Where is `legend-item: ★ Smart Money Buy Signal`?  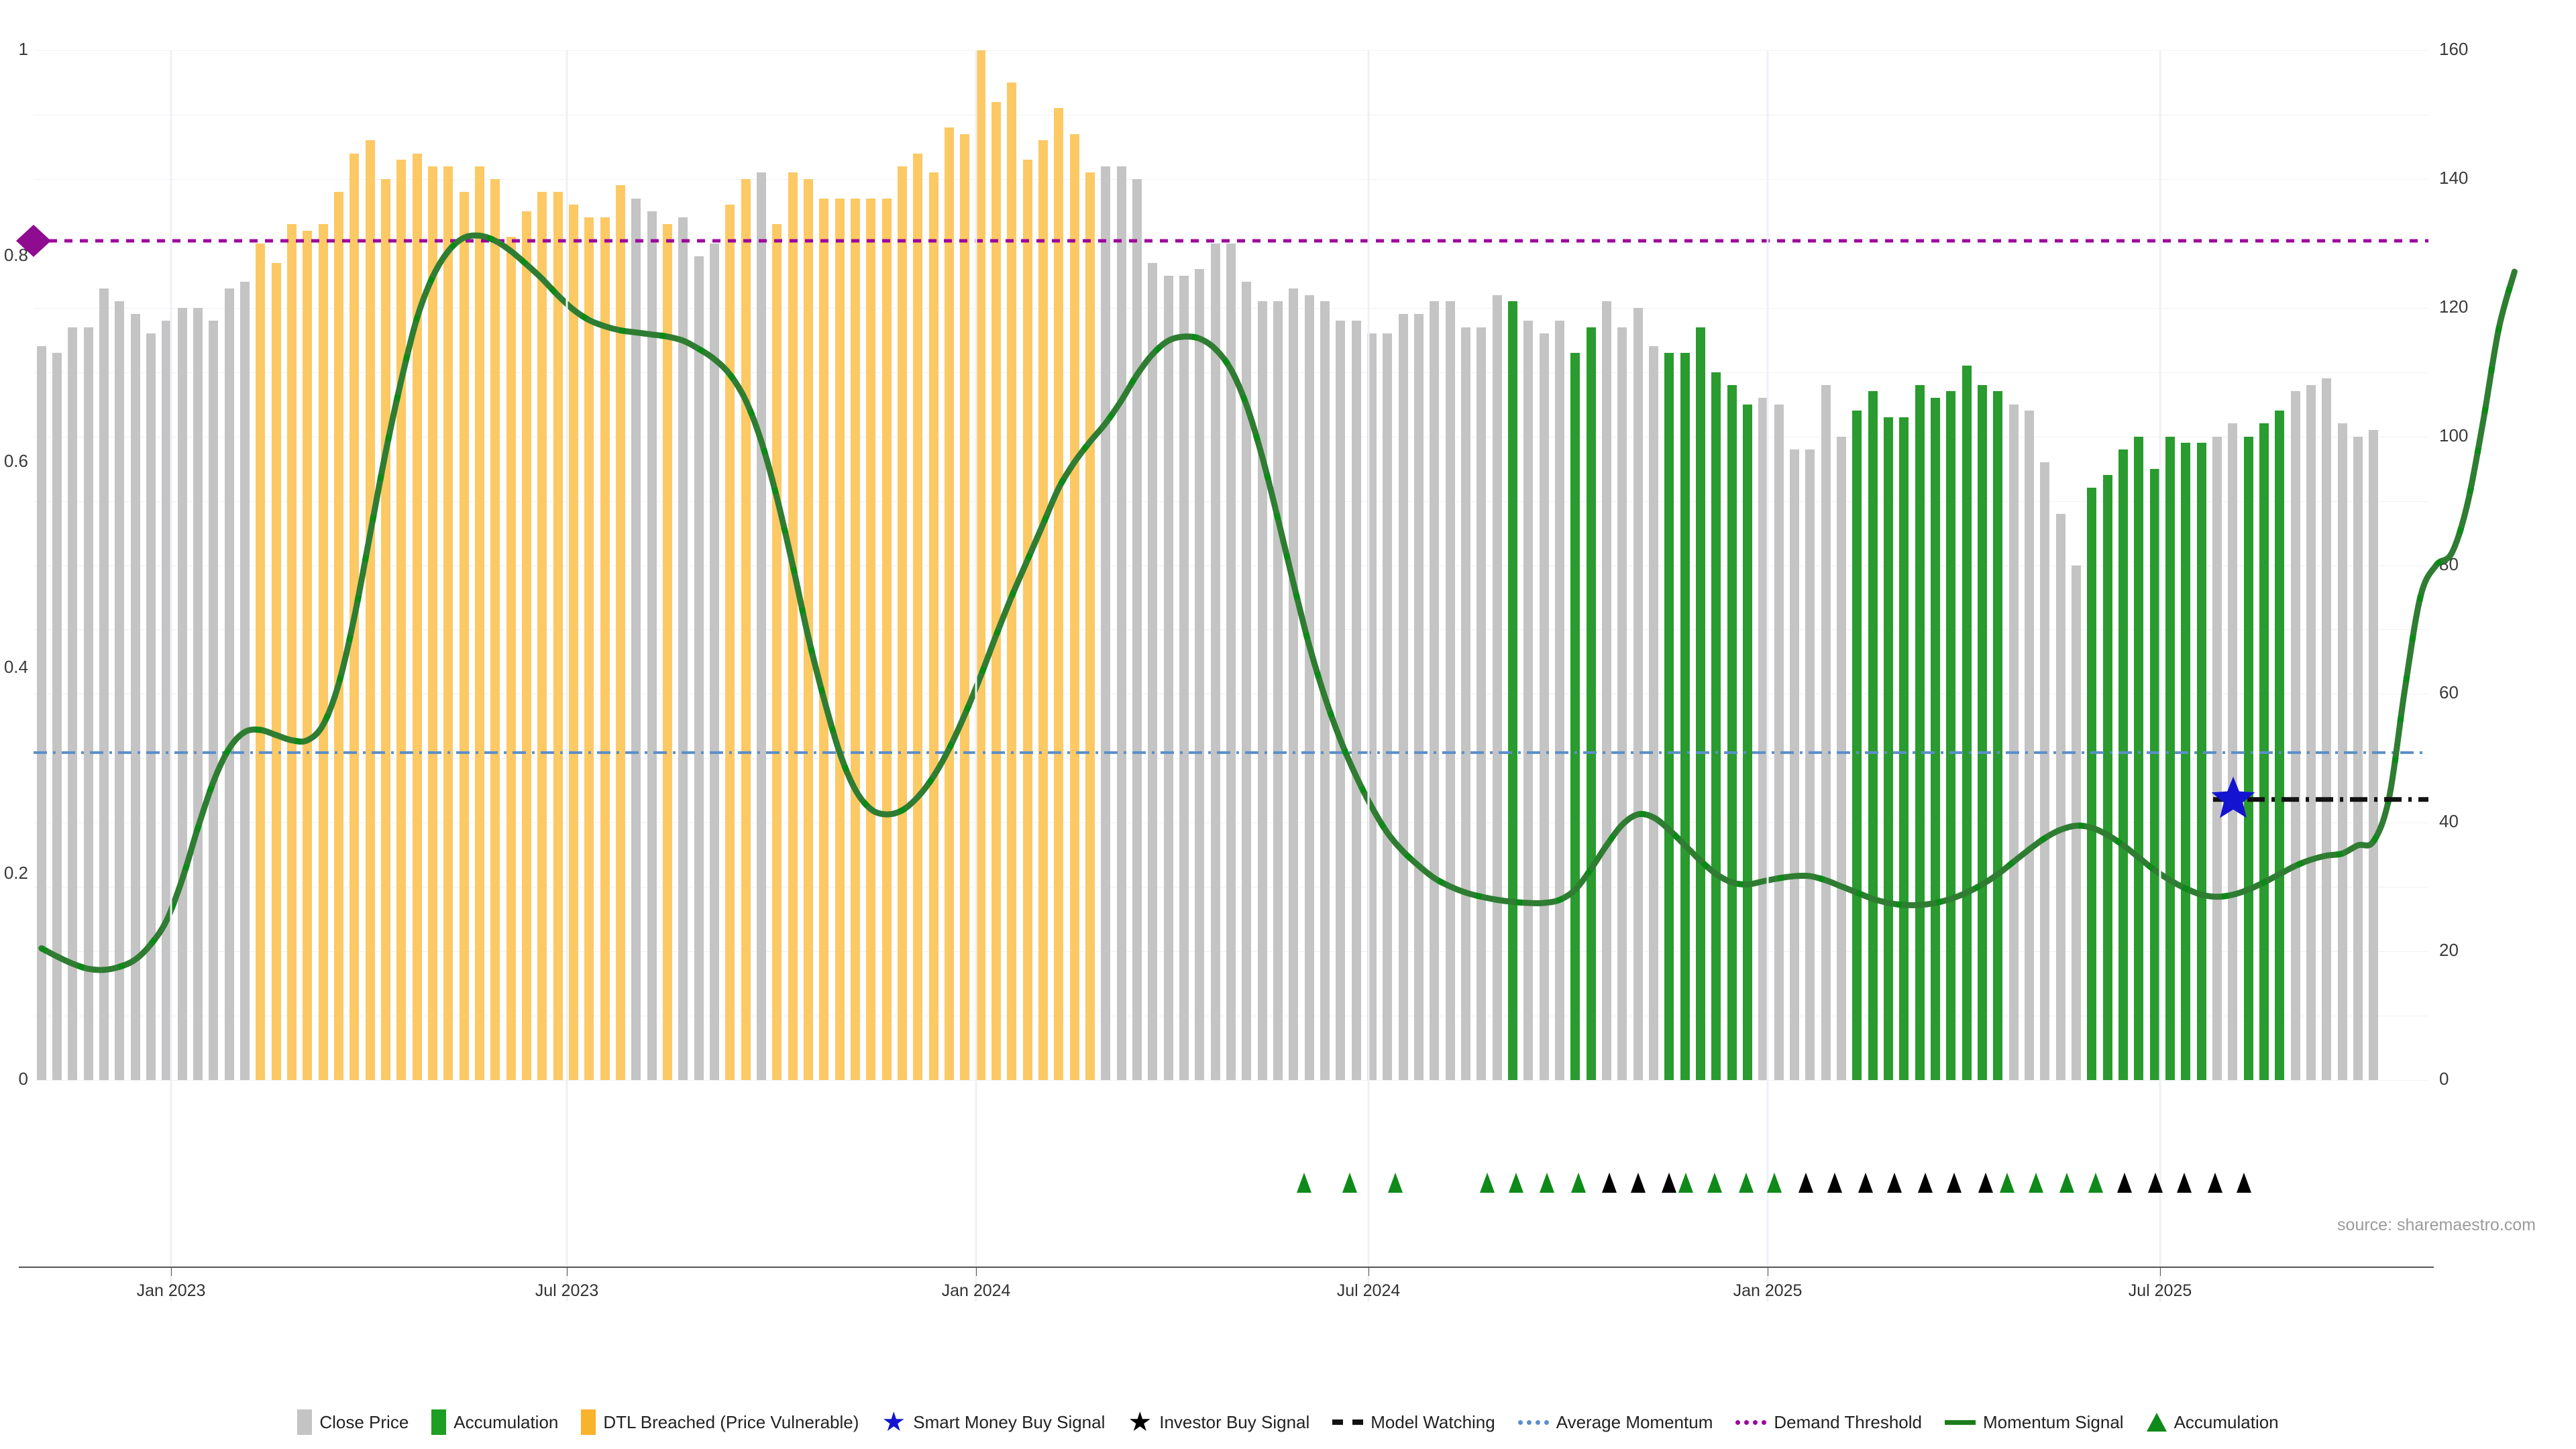 legend-item: ★ Smart Money Buy Signal is located at coordinates (993, 1422).